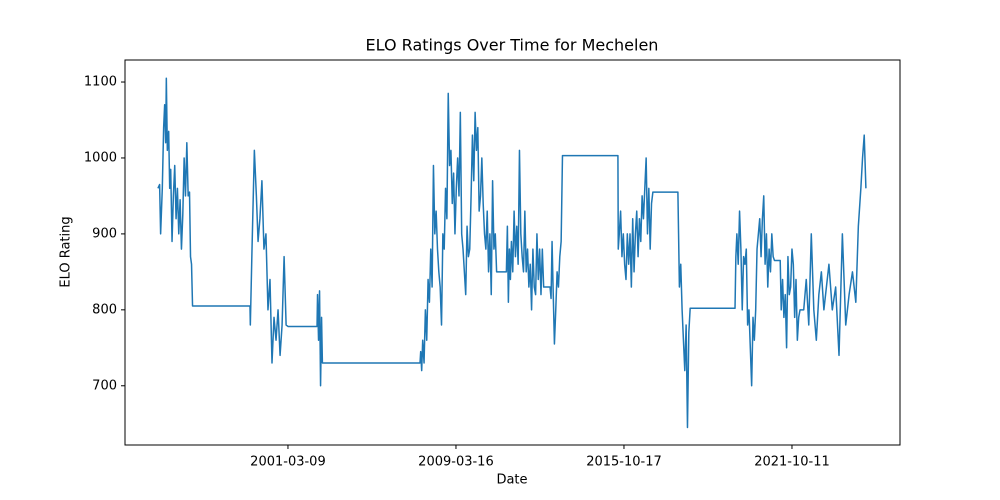 The image size is (1000, 500). I want to click on y-tick-label: 800, so click(104, 309).